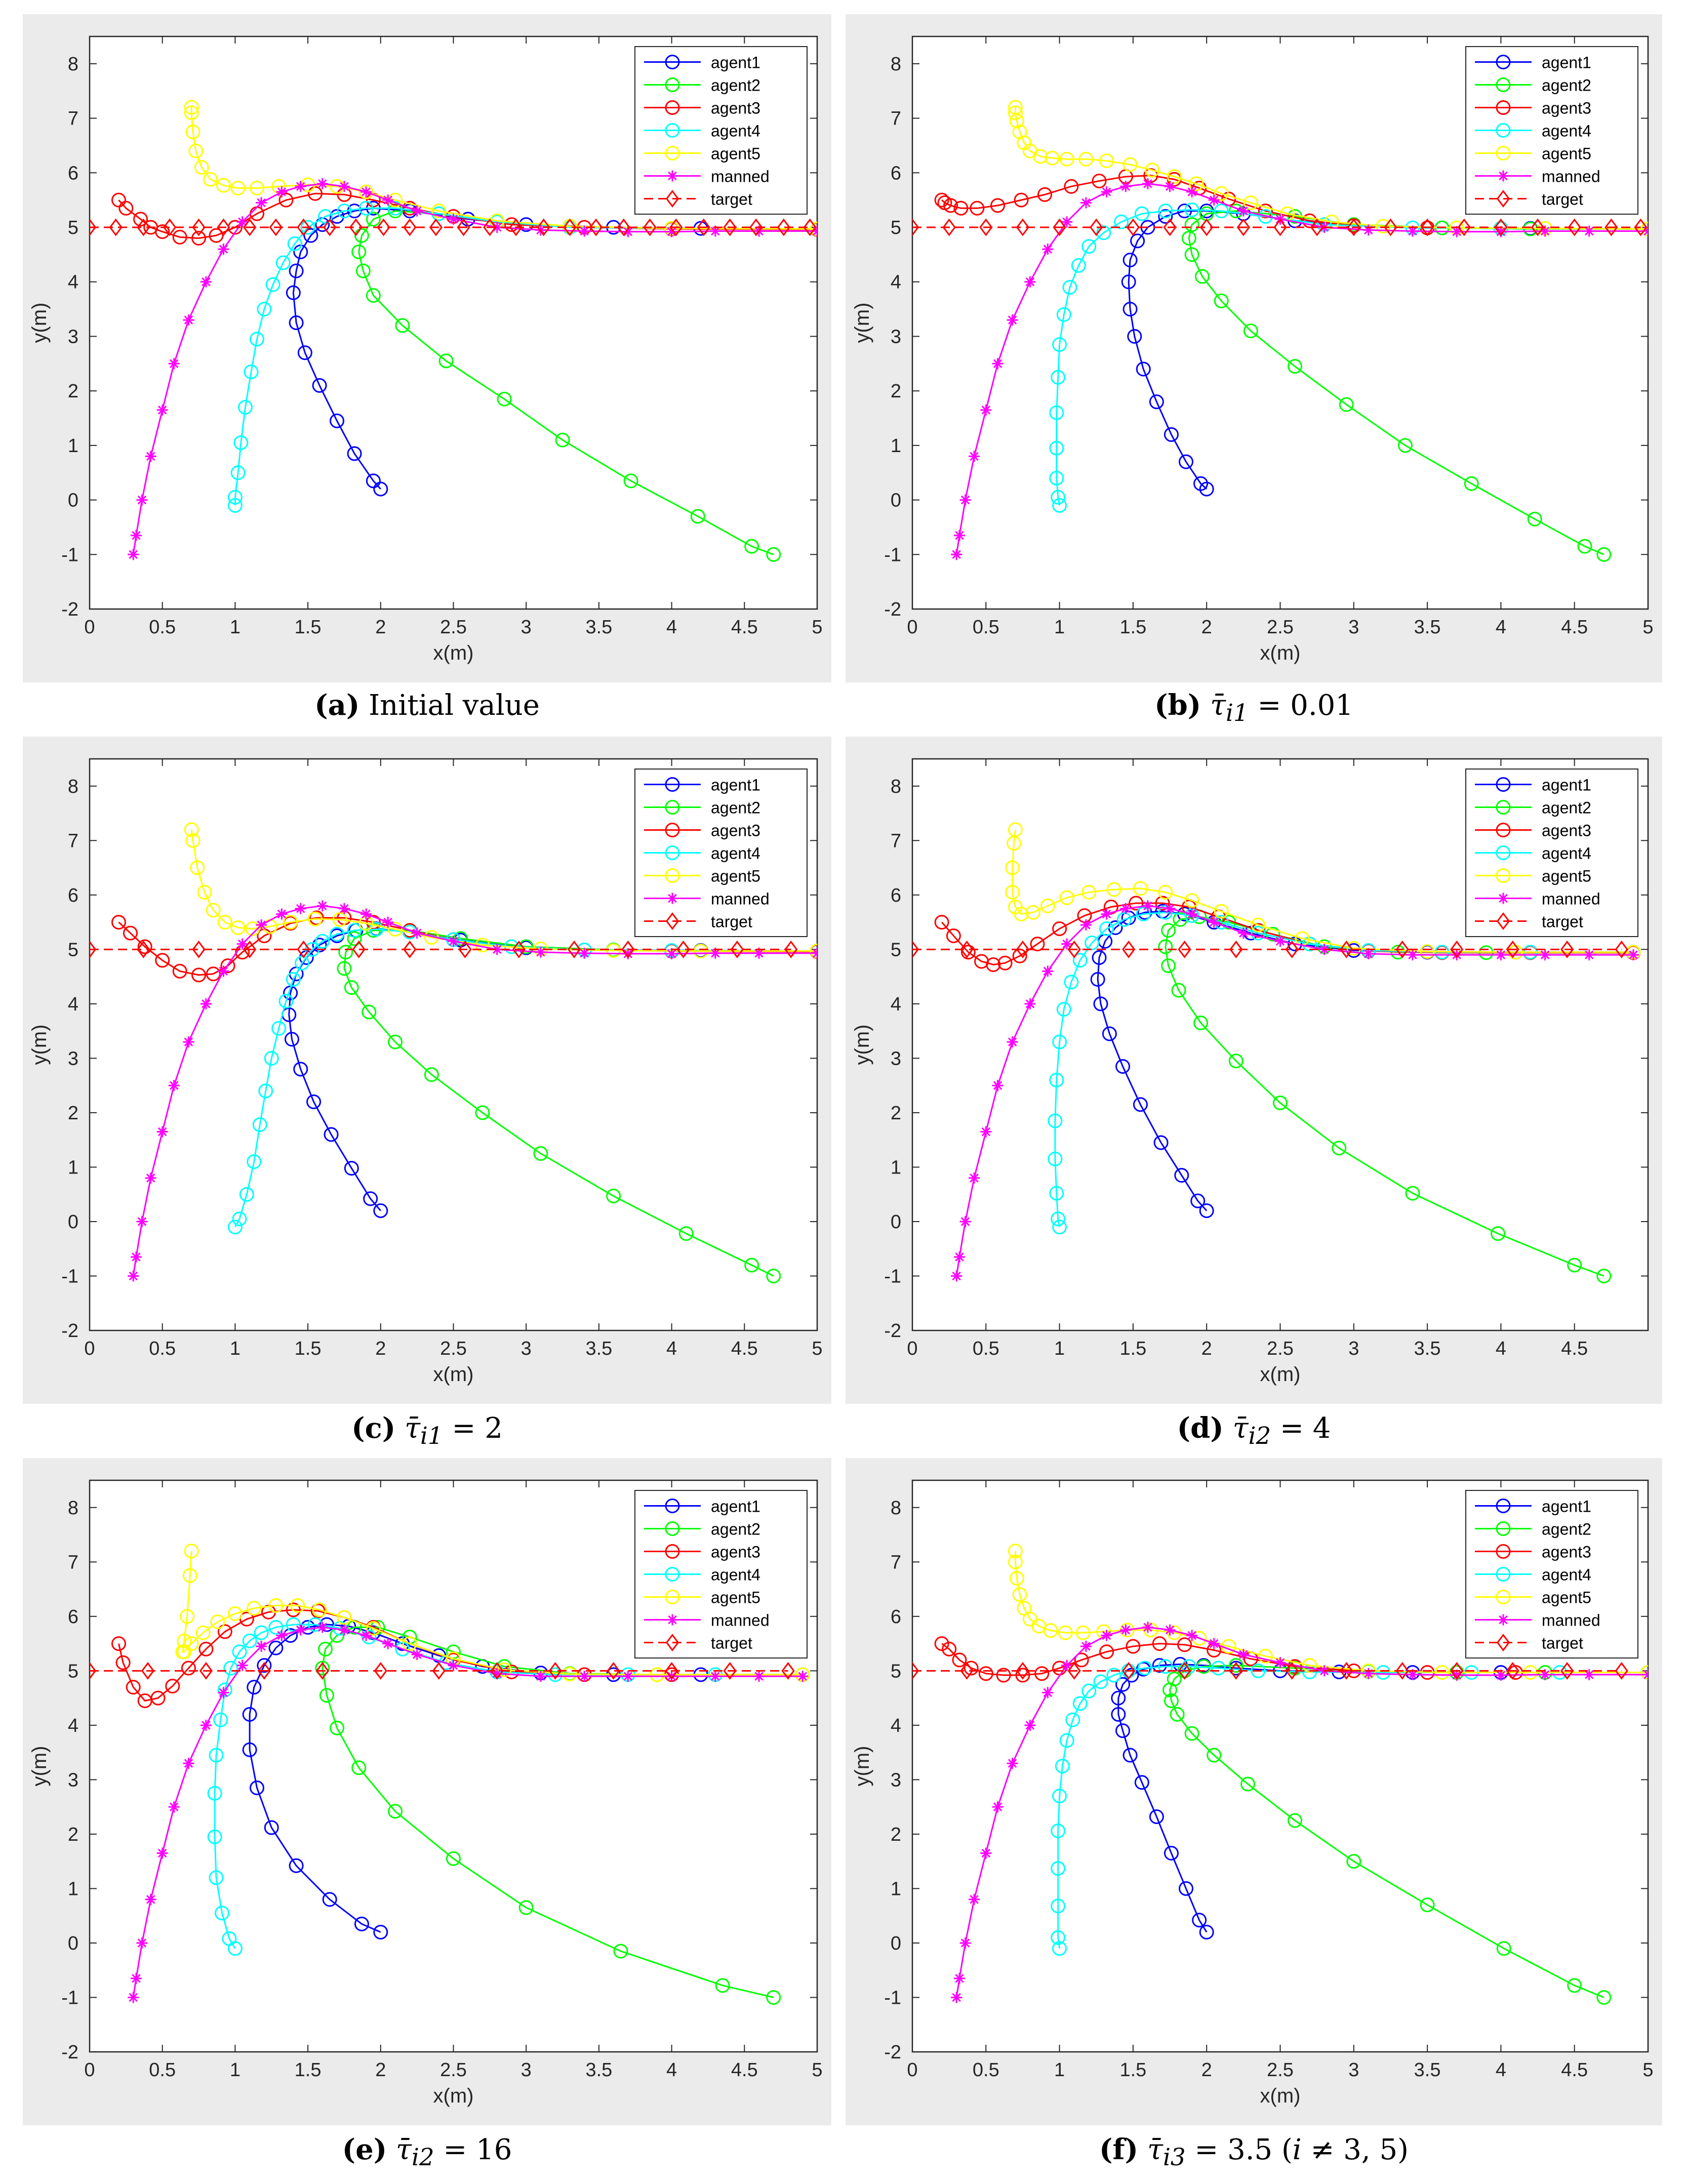  What do you see at coordinates (892, 1276) in the screenshot?
I see `chart-d-ytick-label: -1` at bounding box center [892, 1276].